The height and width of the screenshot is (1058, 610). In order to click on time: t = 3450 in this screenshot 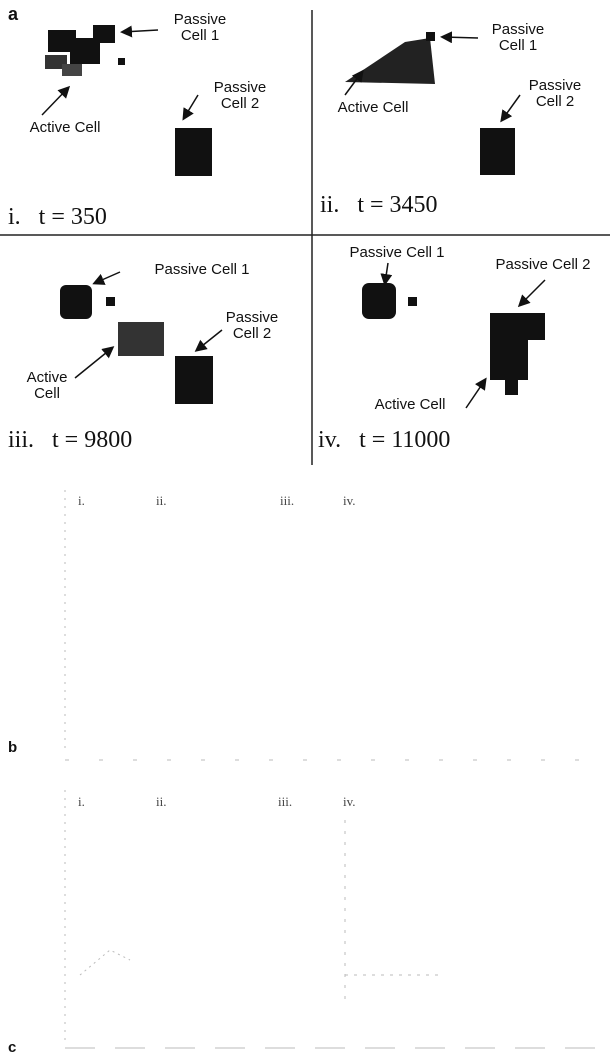, I will do `click(397, 205)`.